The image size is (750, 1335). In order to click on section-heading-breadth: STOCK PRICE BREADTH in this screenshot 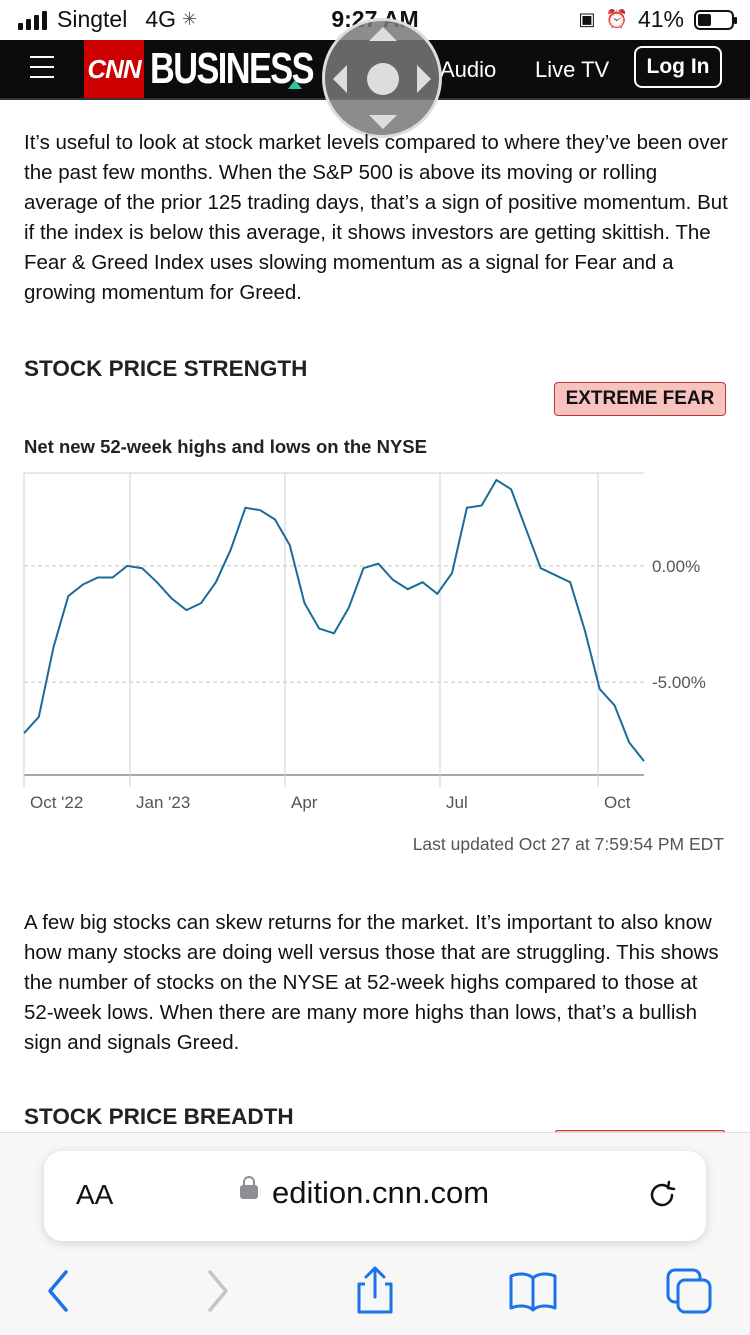, I will do `click(159, 1116)`.